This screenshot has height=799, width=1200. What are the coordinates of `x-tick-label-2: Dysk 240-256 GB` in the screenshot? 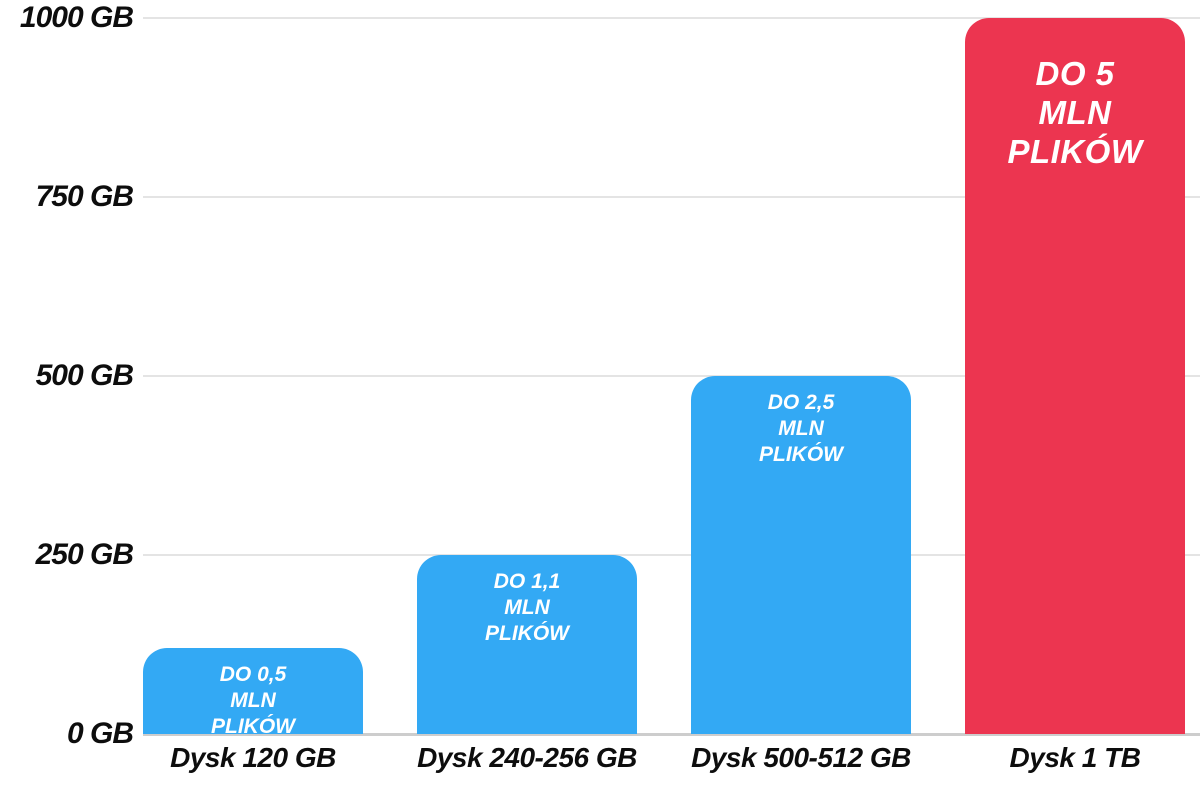 It's located at (527, 758).